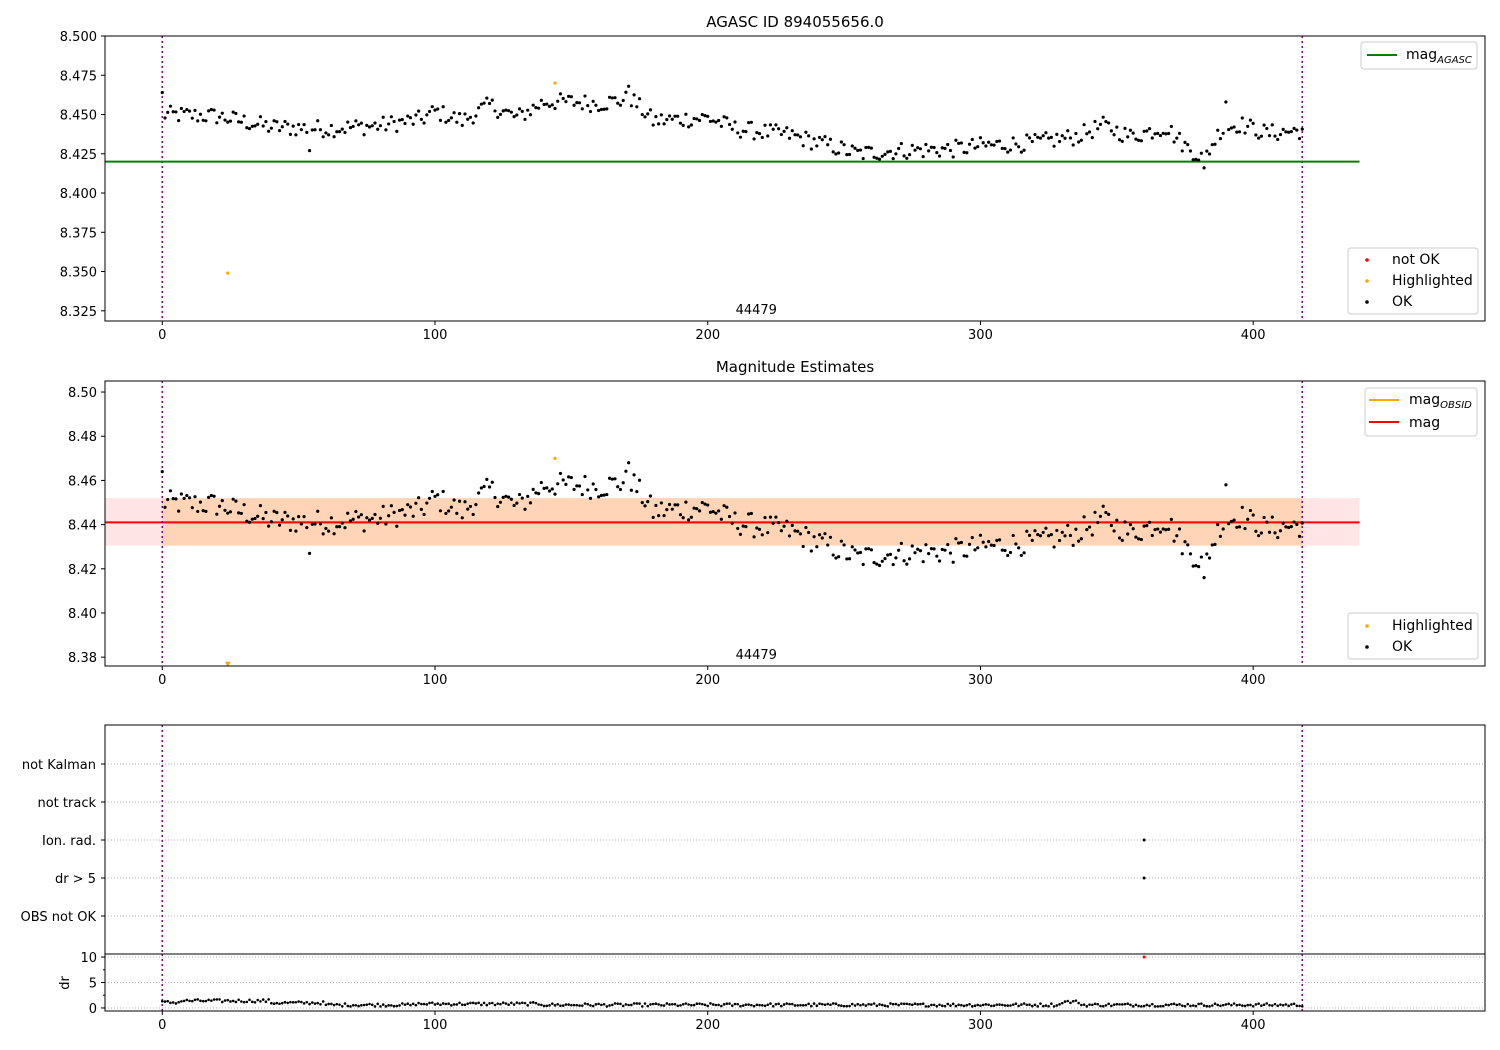 The height and width of the screenshot is (1050, 1500). I want to click on obsid-label: 44479, so click(756, 655).